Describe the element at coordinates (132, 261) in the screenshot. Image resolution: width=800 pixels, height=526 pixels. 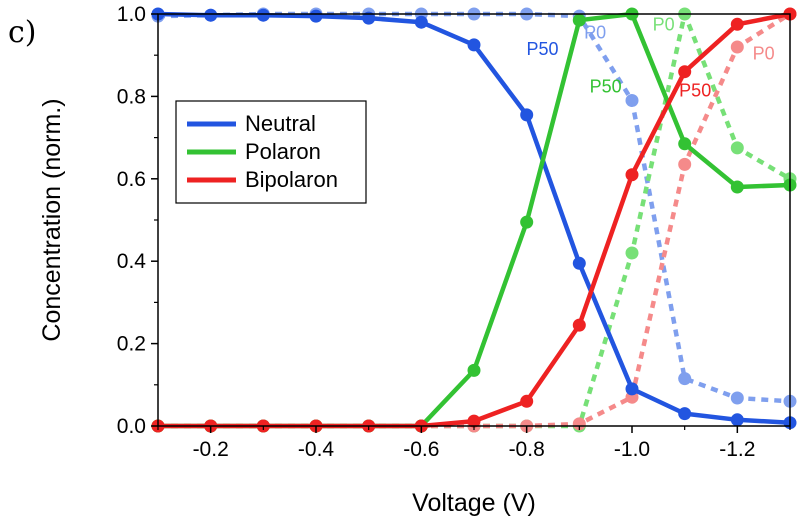
I see `y-tick-label: 0.4` at that location.